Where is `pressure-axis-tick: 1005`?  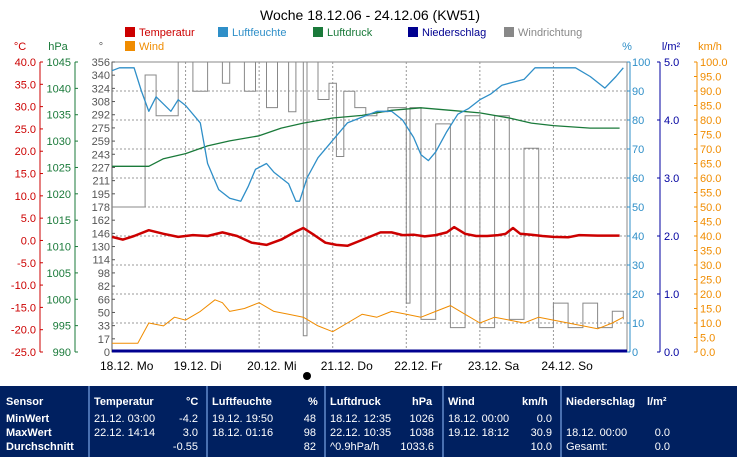
pressure-axis-tick: 1005 is located at coordinates (59, 274).